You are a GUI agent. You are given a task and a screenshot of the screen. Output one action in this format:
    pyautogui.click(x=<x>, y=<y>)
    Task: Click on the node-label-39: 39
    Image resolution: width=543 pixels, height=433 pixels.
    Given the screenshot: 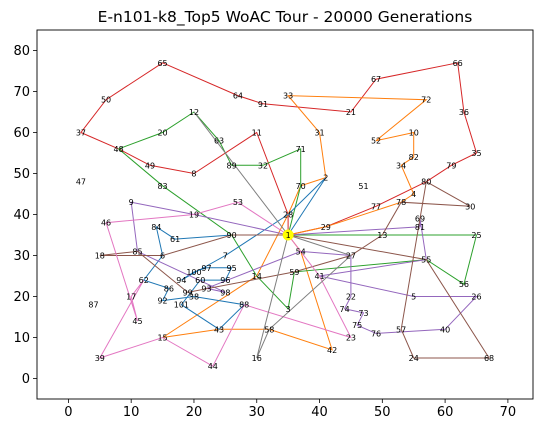 What is the action you would take?
    pyautogui.click(x=100, y=358)
    